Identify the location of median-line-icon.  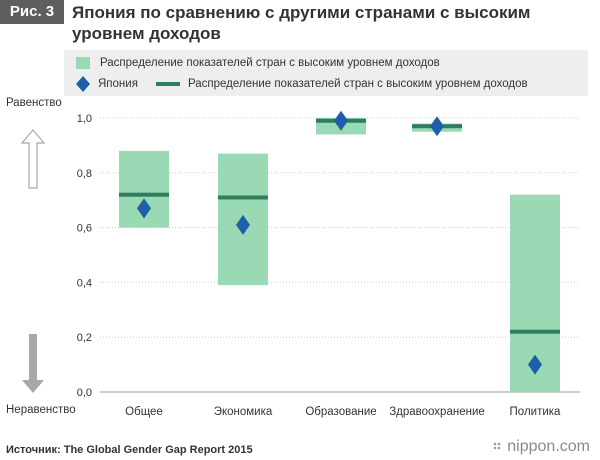
(167, 84).